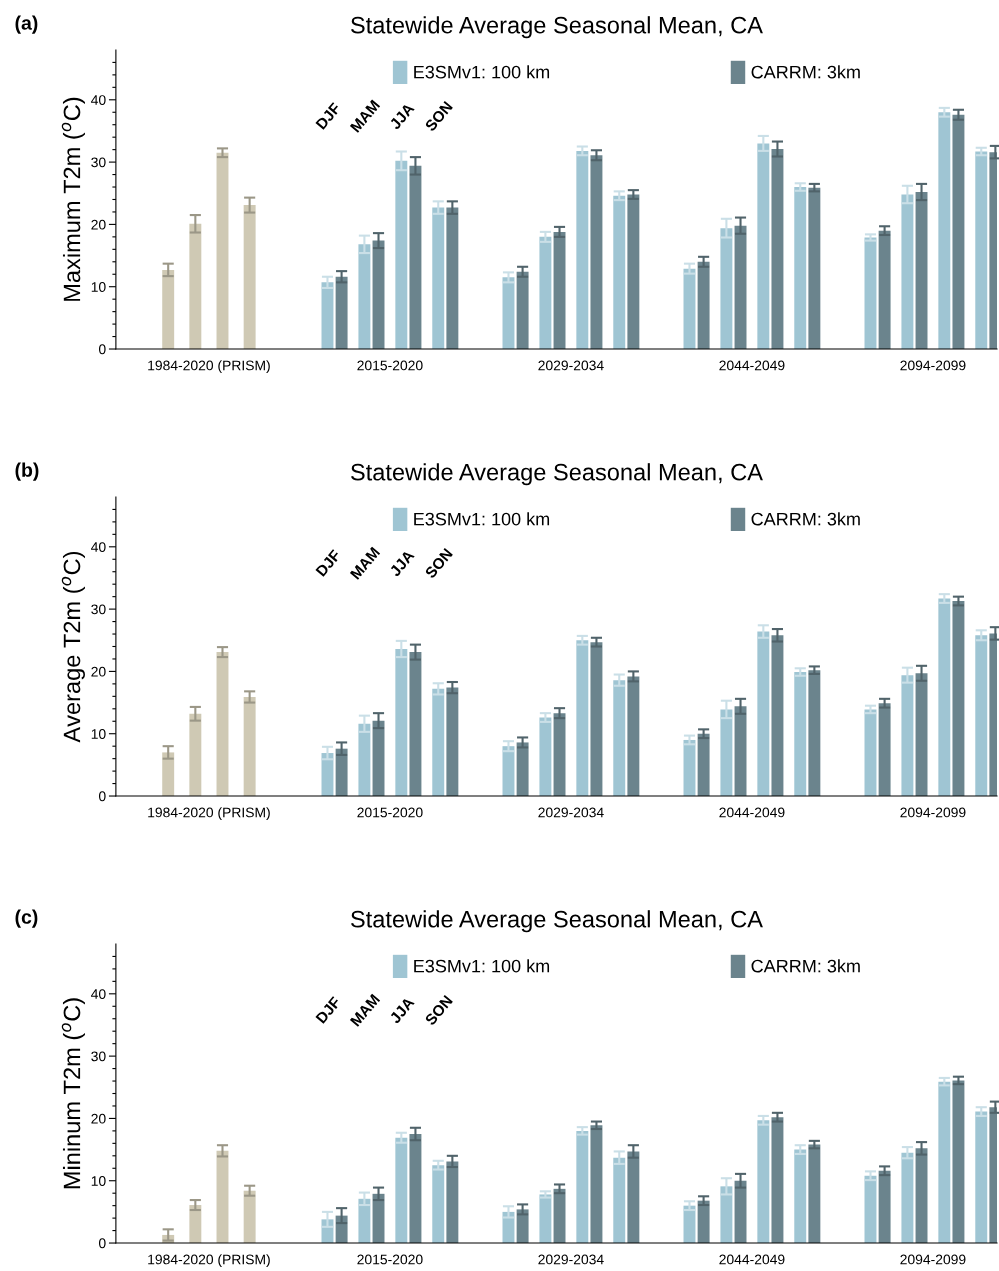 The image size is (999, 1271). I want to click on y-axis-title: Average T2m ($^{o}$C), so click(73, 647).